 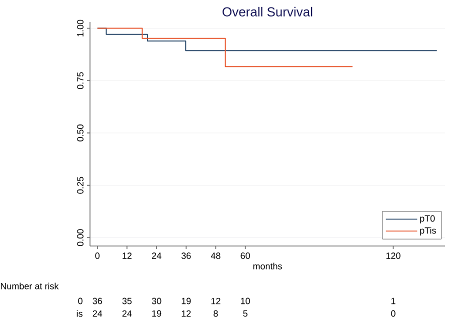 What do you see at coordinates (186, 255) in the screenshot?
I see `x-tick-label: 36` at bounding box center [186, 255].